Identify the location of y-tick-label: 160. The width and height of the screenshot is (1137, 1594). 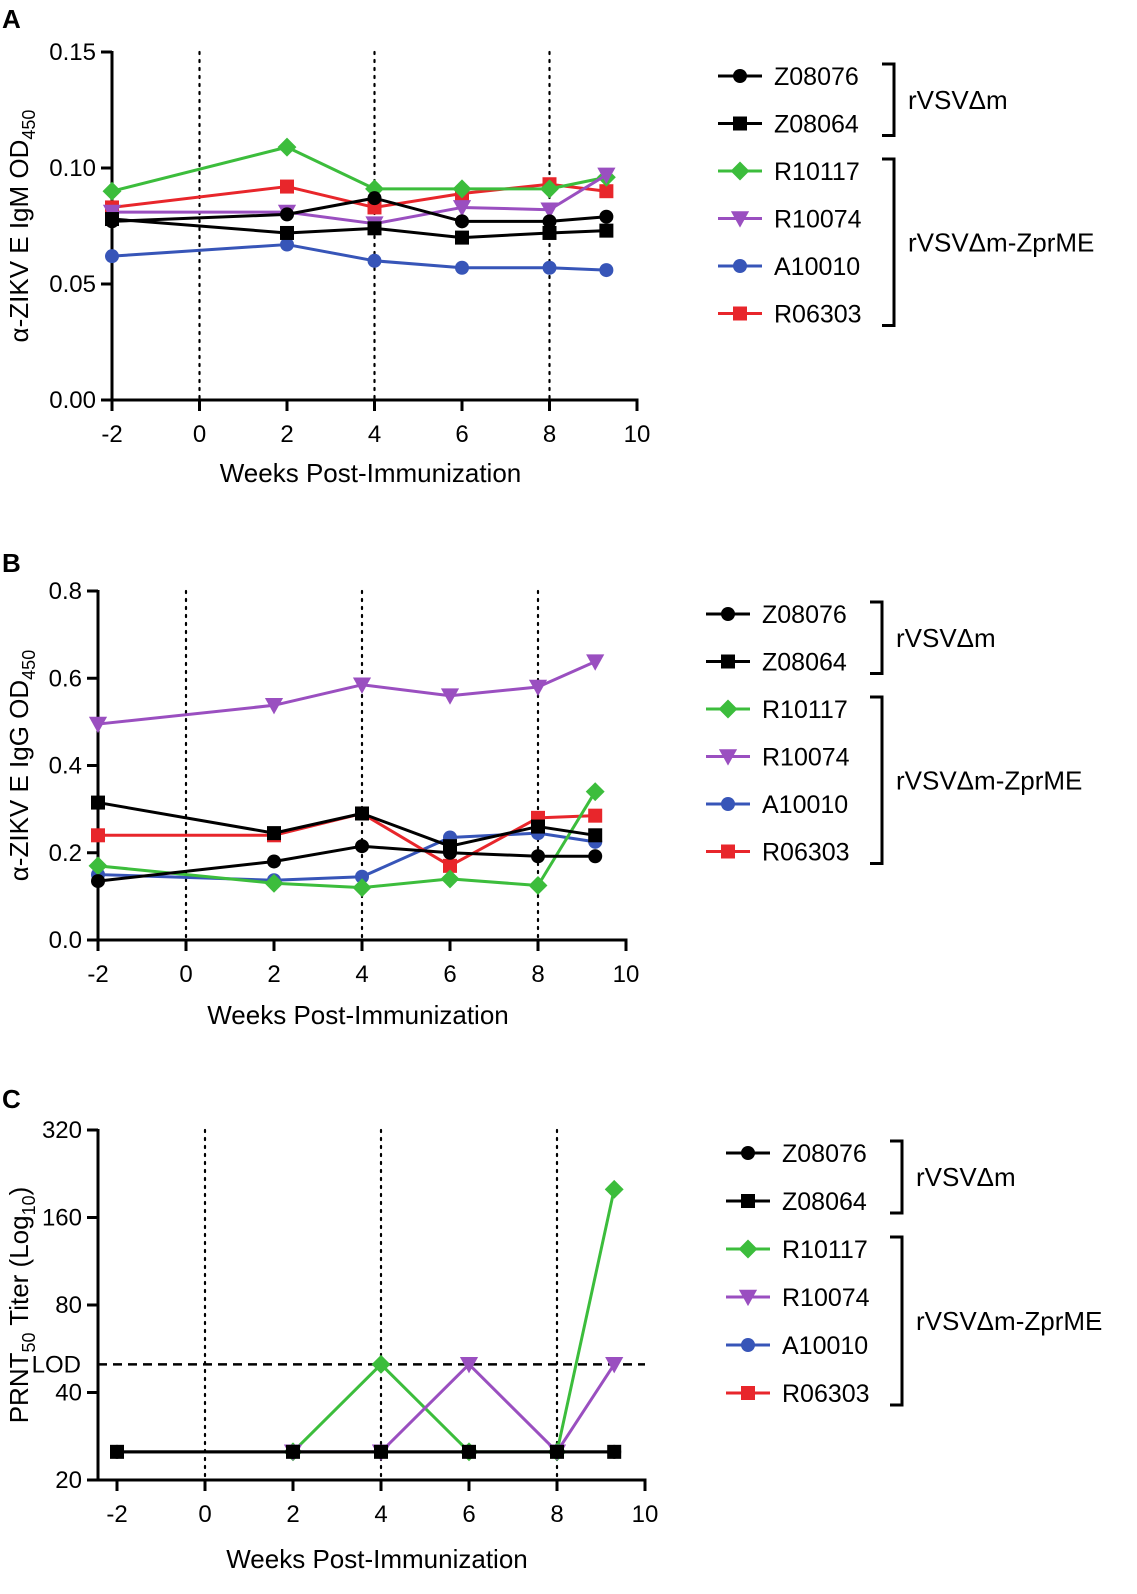
(62, 1218).